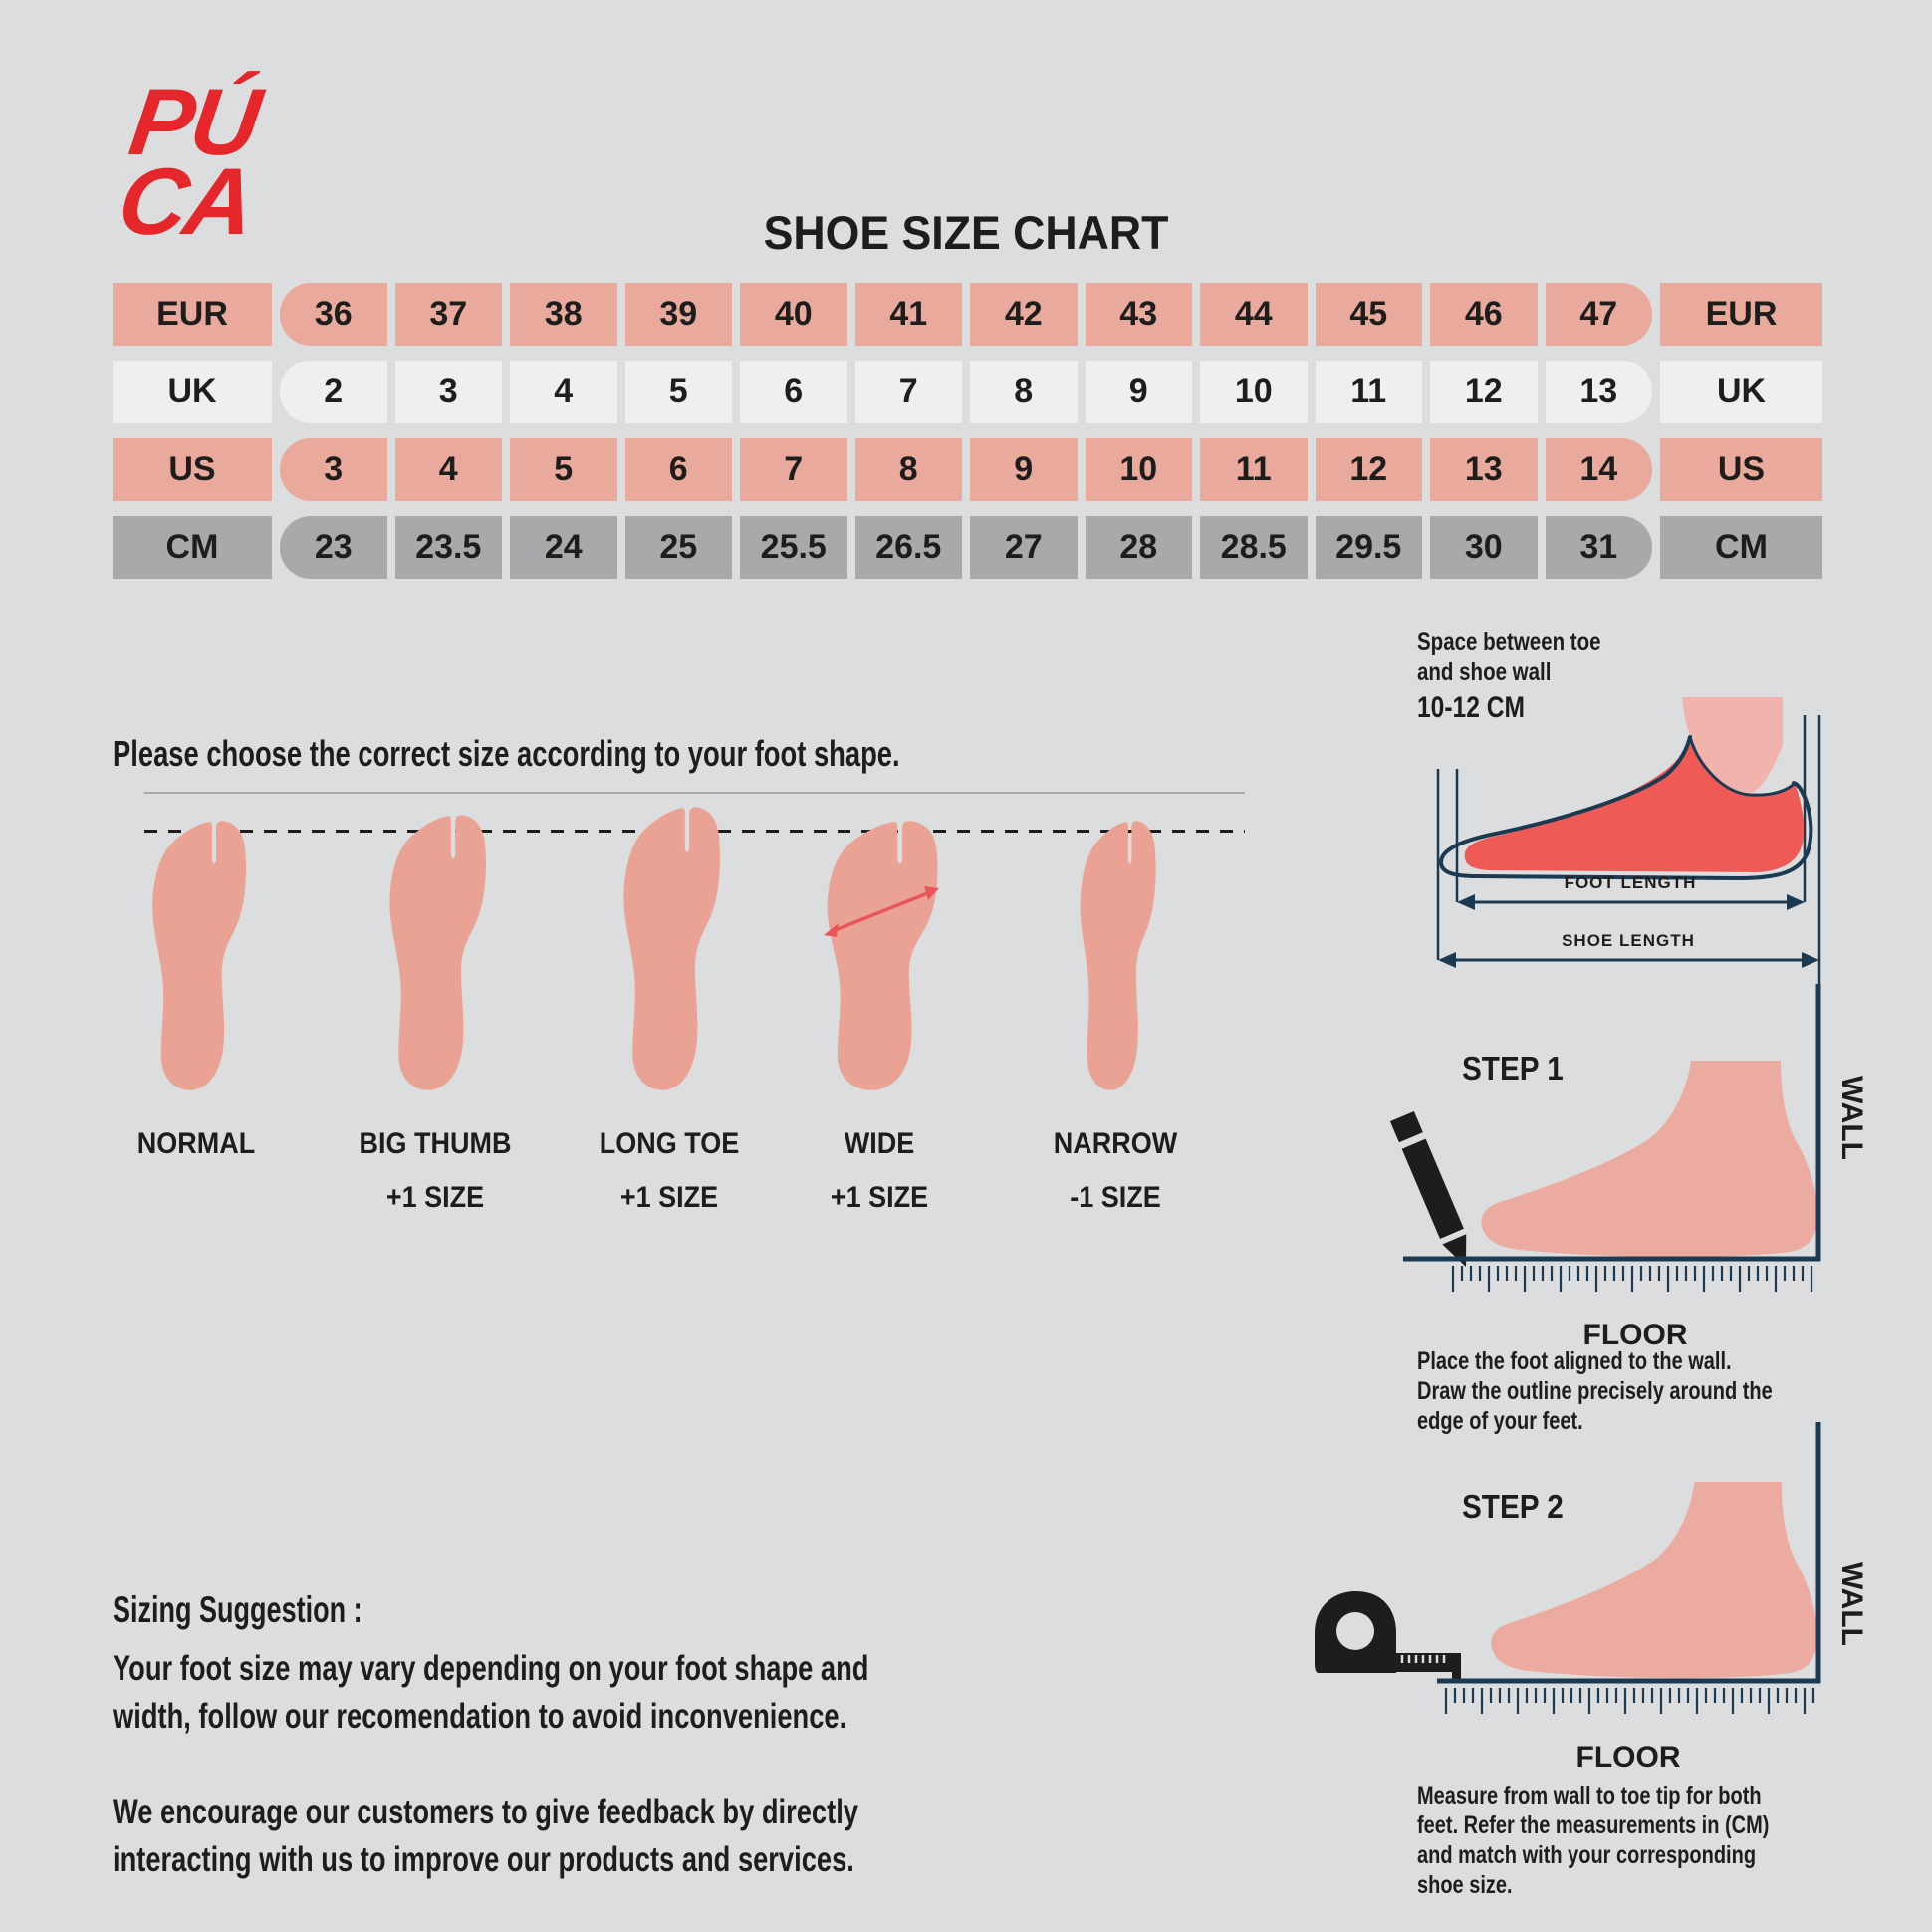 The width and height of the screenshot is (1932, 1932). I want to click on divider-line, so click(694, 793).